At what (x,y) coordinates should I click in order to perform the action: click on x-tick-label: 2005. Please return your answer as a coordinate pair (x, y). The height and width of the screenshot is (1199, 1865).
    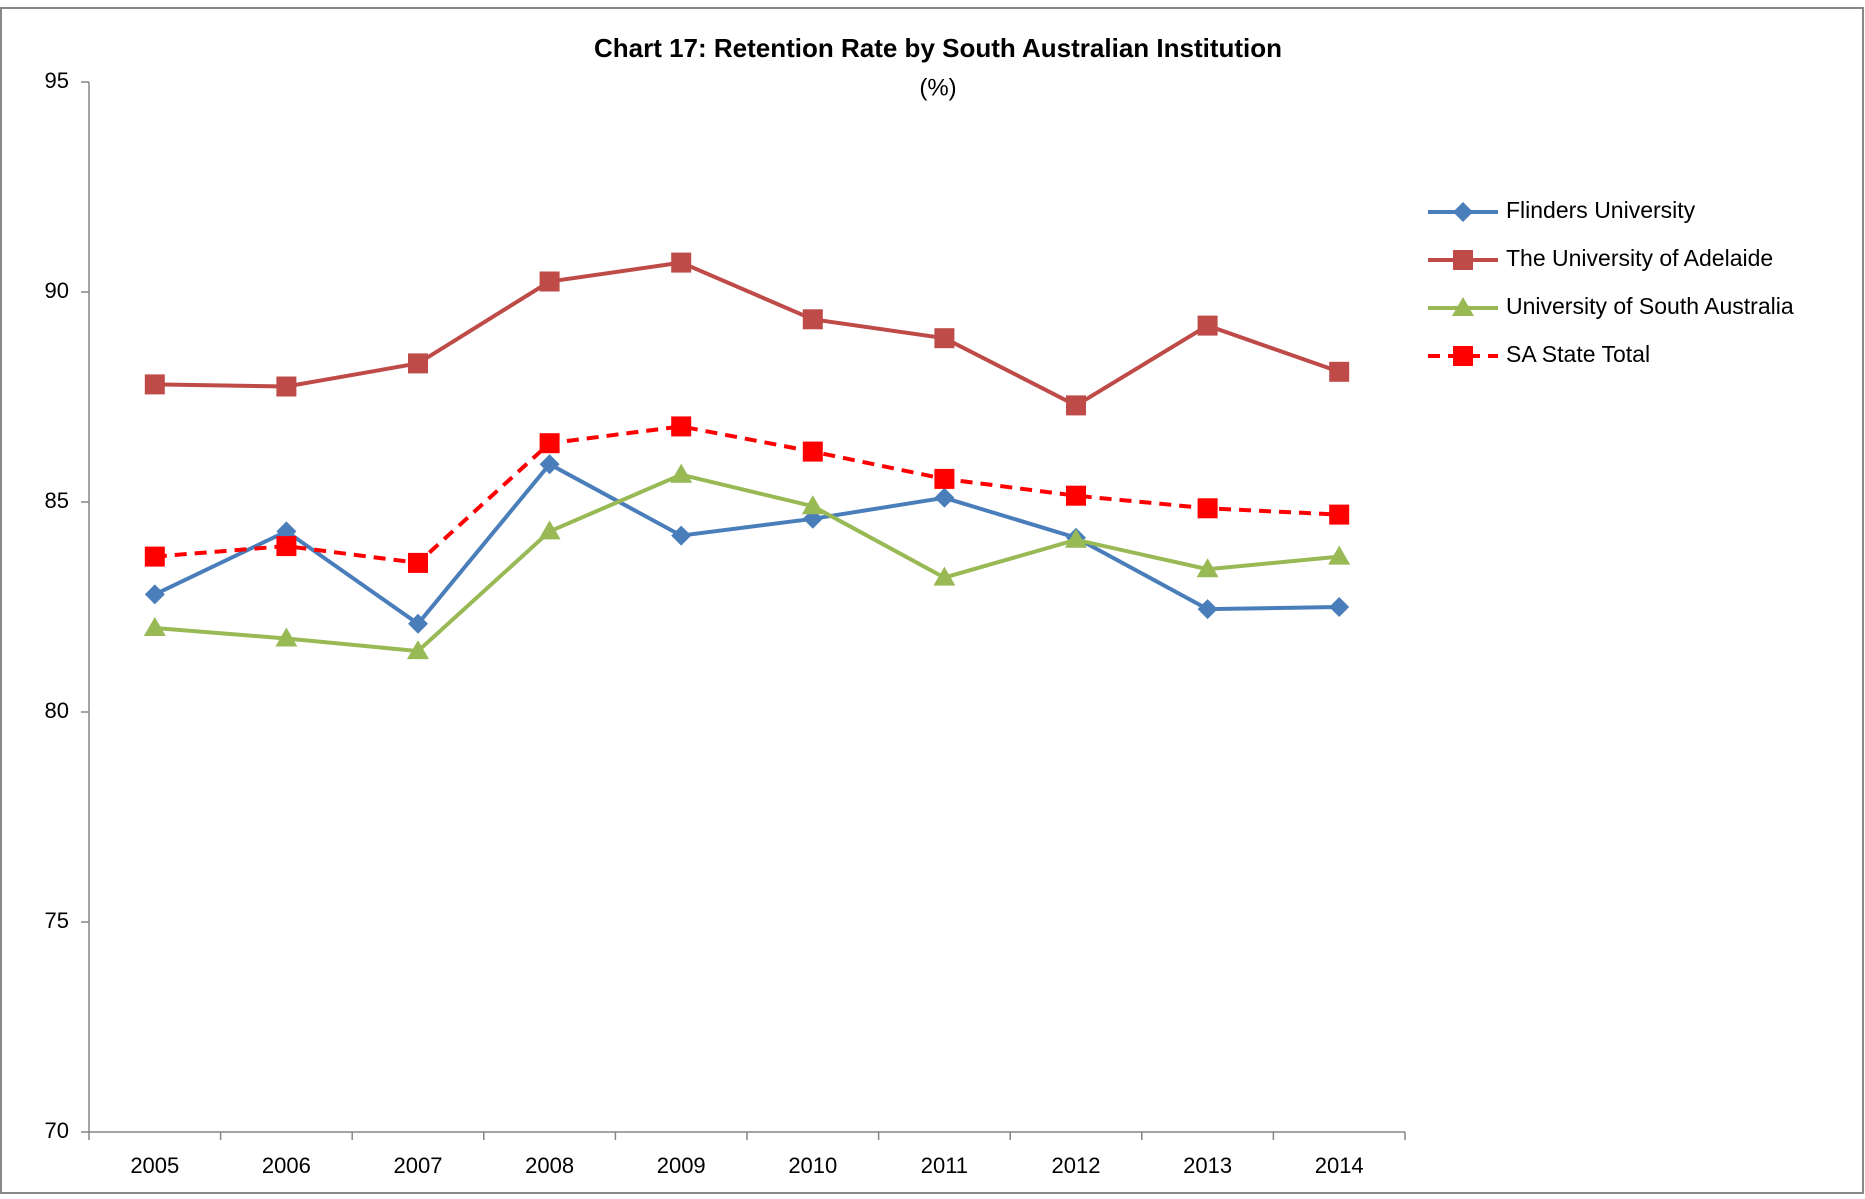
    Looking at the image, I should click on (154, 1165).